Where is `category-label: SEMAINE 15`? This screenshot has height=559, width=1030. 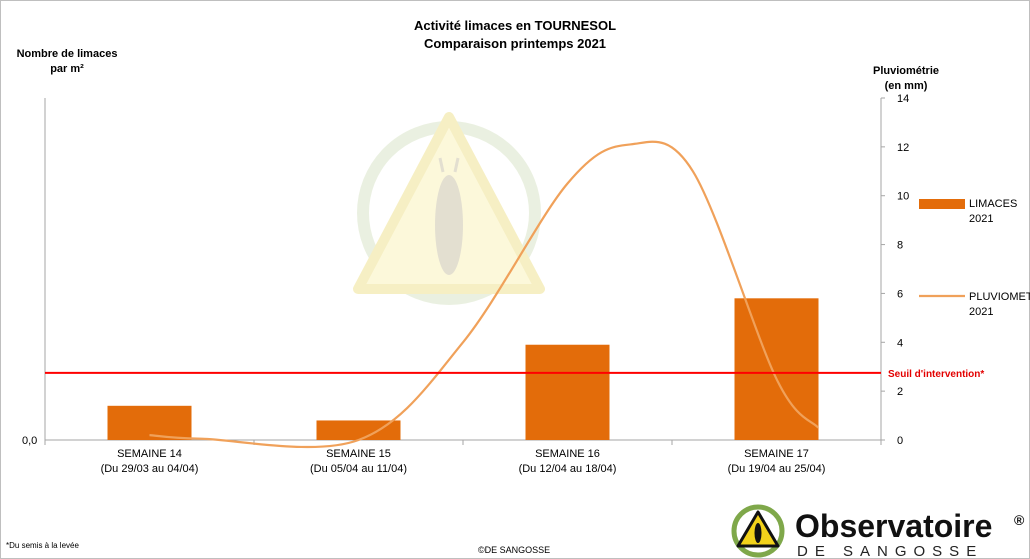
category-label: SEMAINE 15 is located at coordinates (358, 454).